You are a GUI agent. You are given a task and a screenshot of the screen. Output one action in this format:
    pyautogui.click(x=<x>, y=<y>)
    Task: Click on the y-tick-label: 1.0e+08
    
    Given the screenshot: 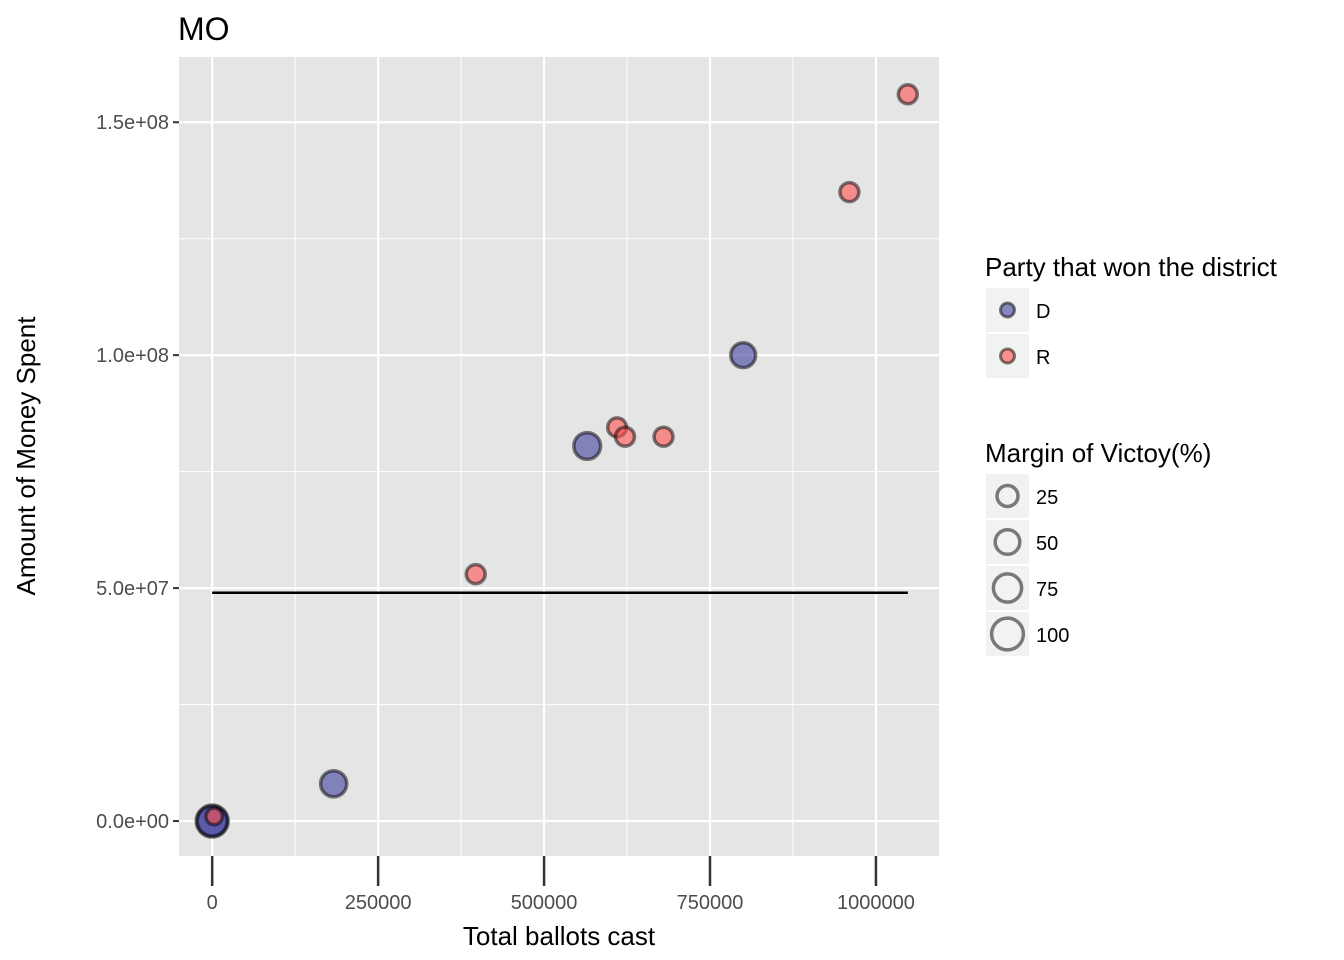 What is the action you would take?
    pyautogui.click(x=132, y=356)
    